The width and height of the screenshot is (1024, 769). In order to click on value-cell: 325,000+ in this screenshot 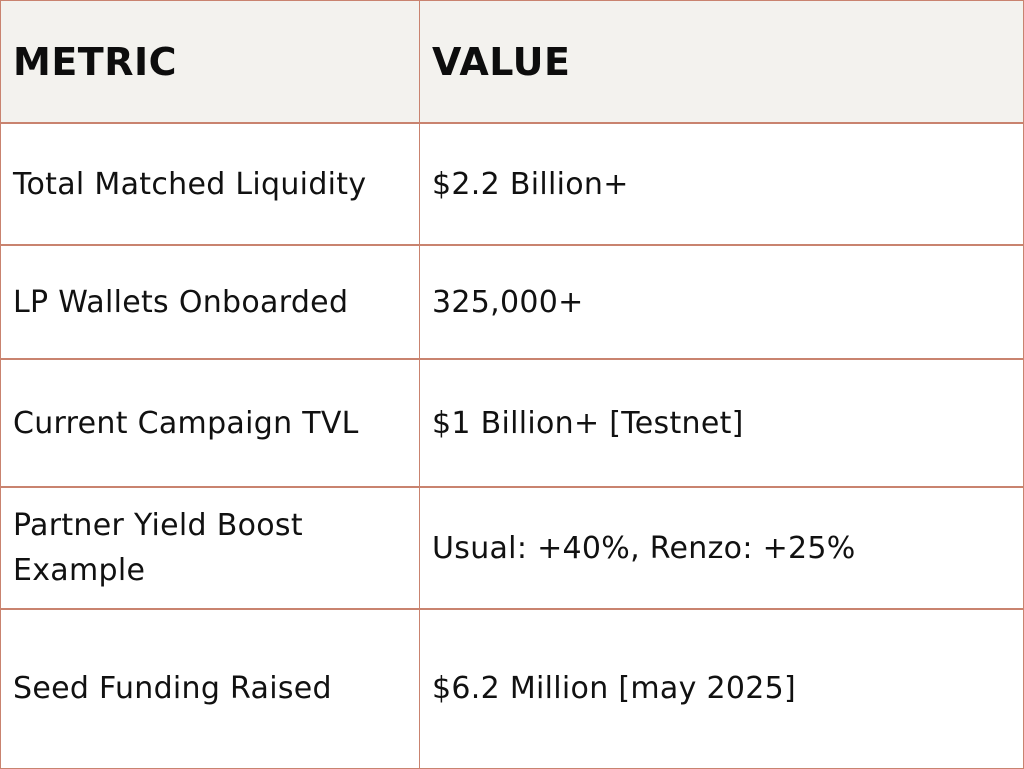, I will do `click(721, 302)`.